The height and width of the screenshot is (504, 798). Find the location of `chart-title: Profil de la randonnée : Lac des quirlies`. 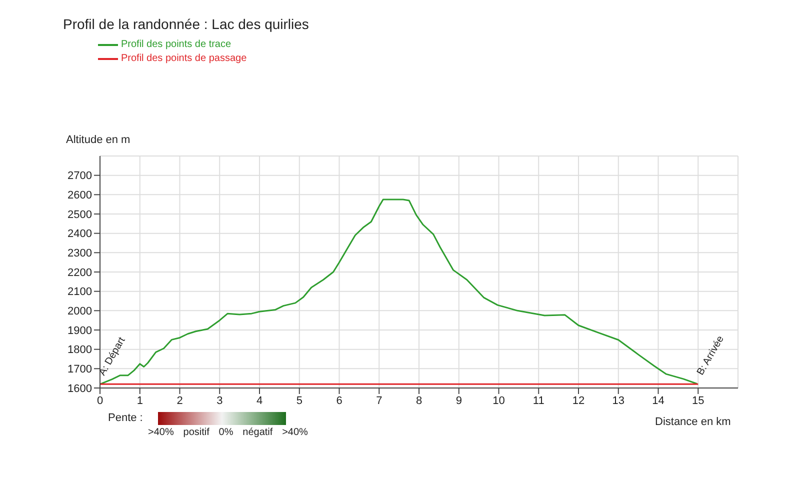

chart-title: Profil de la randonnée : Lac des quirlies is located at coordinates (186, 24).